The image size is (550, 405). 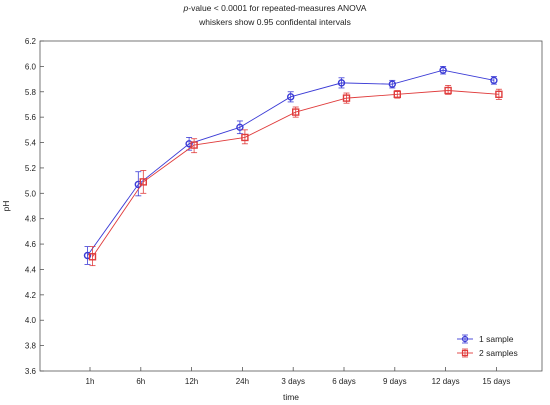 I want to click on y-tick-label: 5.2, so click(x=31, y=168).